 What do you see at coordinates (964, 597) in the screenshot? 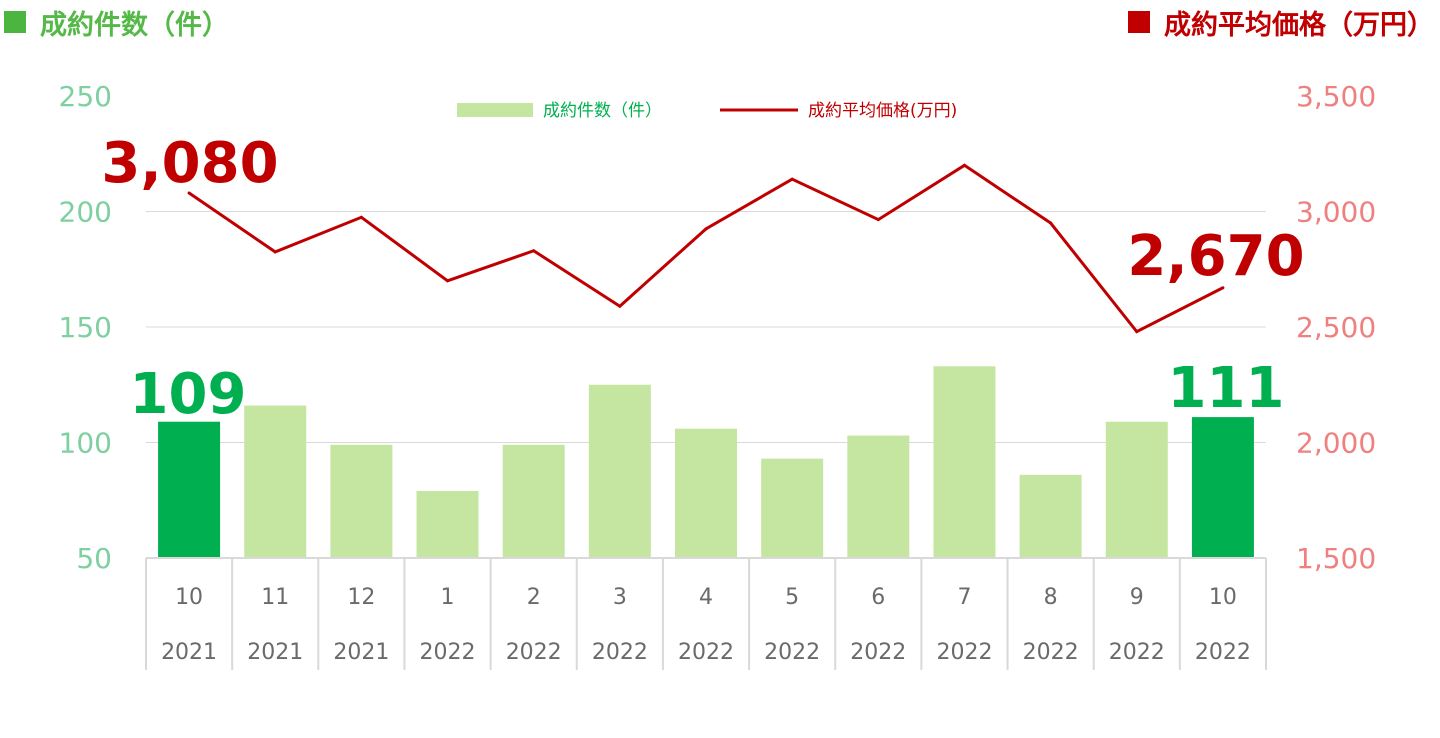
I see `category-month-label: 7` at bounding box center [964, 597].